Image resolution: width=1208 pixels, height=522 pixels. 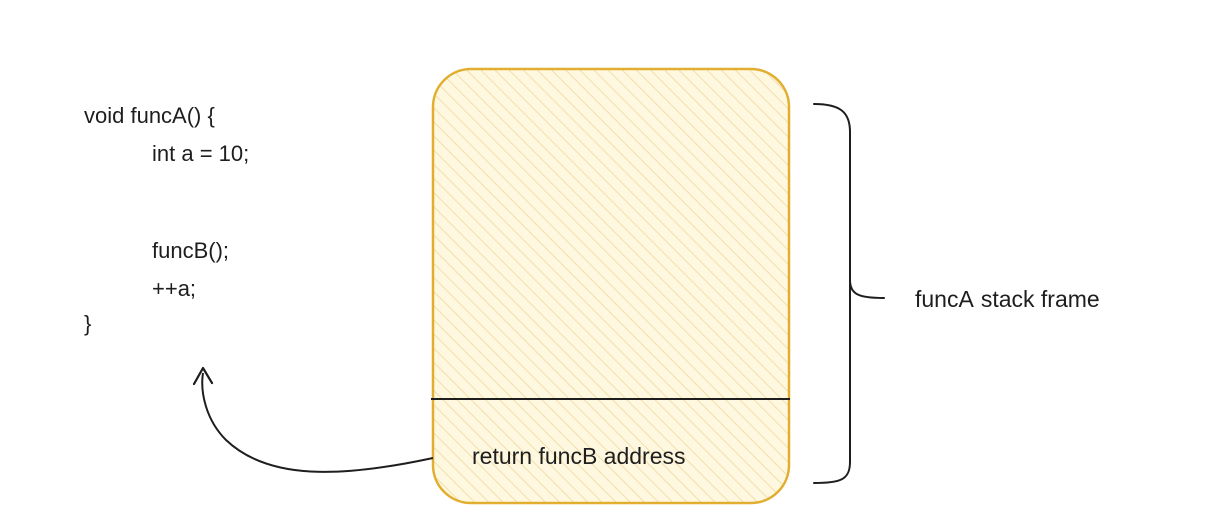 I want to click on stack-frame-function-name: funcA, so click(x=944, y=299).